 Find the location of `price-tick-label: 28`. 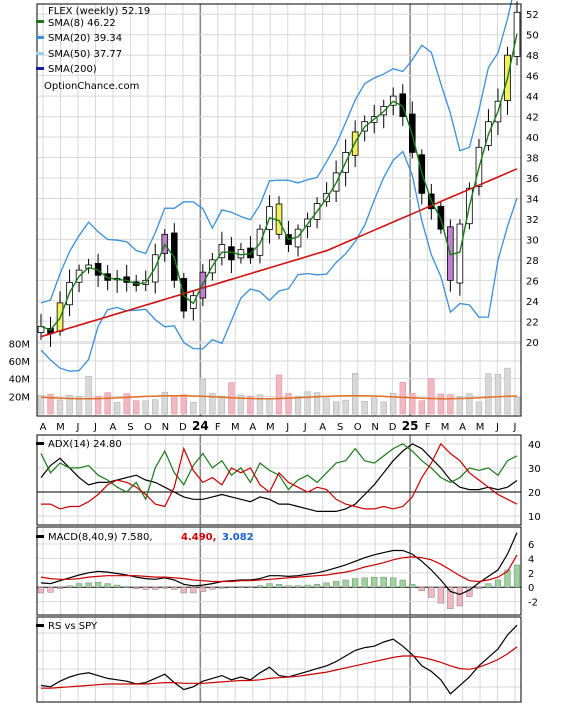

price-tick-label: 28 is located at coordinates (532, 261).